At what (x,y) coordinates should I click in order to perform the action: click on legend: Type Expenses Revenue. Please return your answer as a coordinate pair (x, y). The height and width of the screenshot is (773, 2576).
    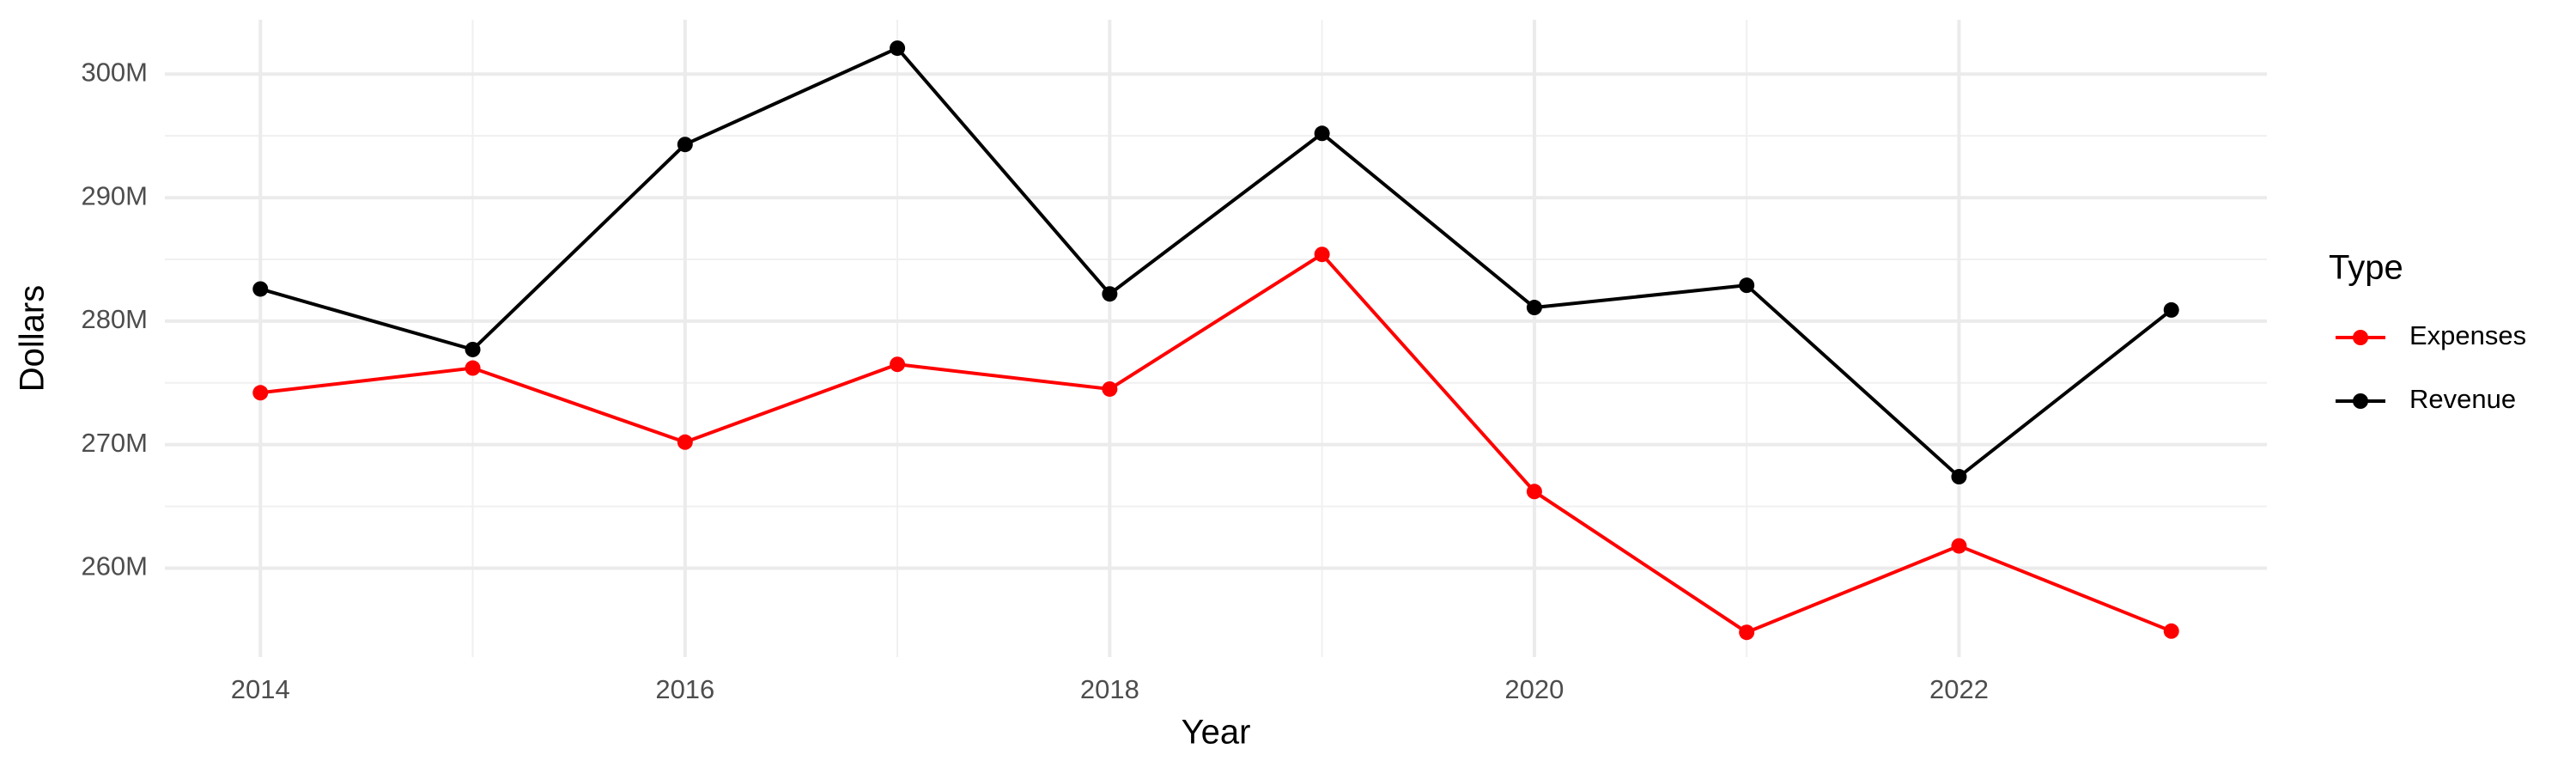
    Looking at the image, I should click on (2427, 332).